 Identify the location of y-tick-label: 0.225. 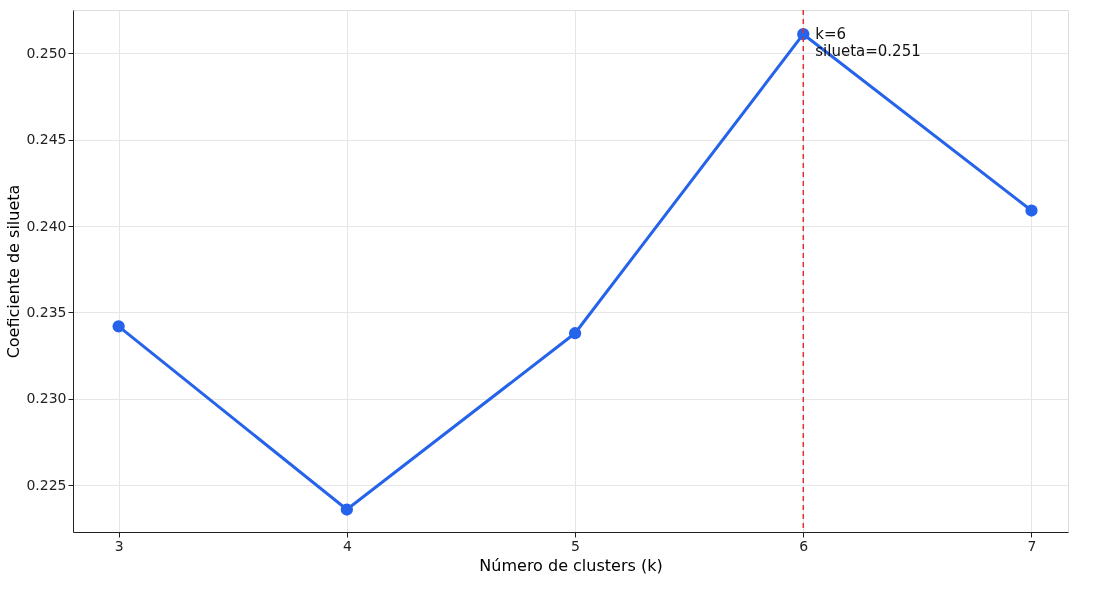
(46, 484).